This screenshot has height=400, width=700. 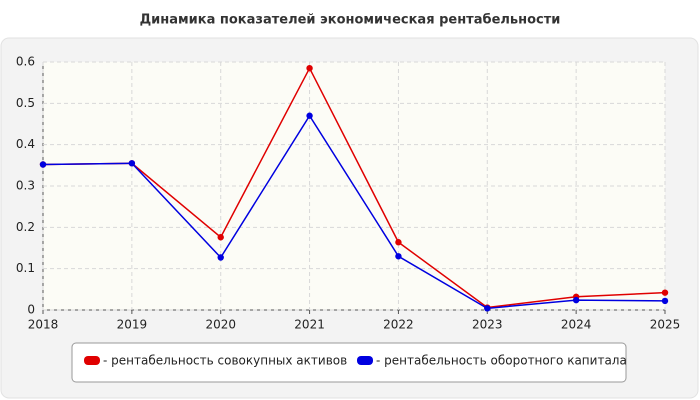 I want to click on x-tick-label: 2021, so click(x=309, y=325).